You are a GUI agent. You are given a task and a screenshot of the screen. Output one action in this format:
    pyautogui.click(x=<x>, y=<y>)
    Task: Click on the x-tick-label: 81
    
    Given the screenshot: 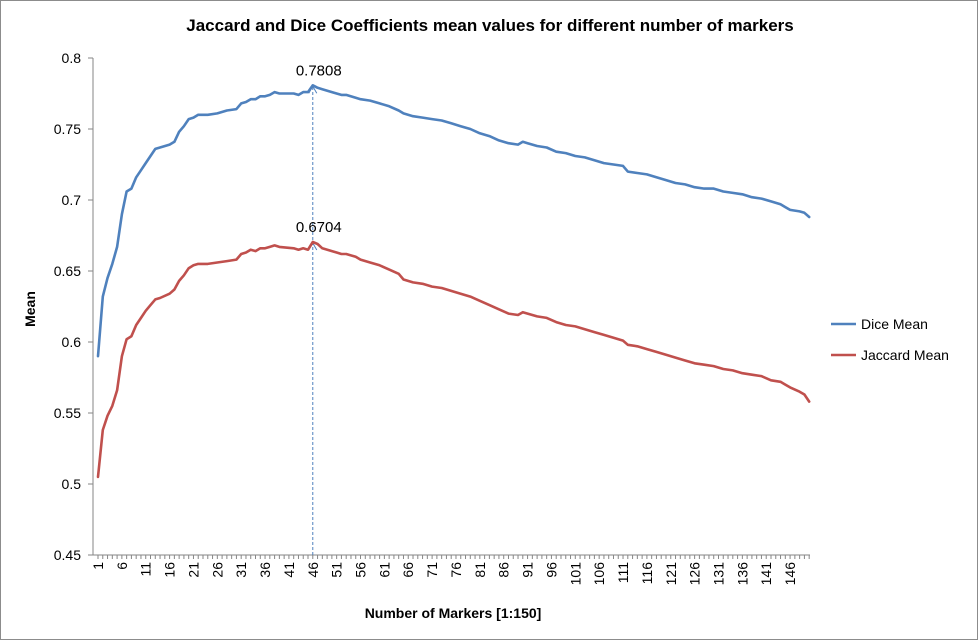 What is the action you would take?
    pyautogui.click(x=480, y=570)
    